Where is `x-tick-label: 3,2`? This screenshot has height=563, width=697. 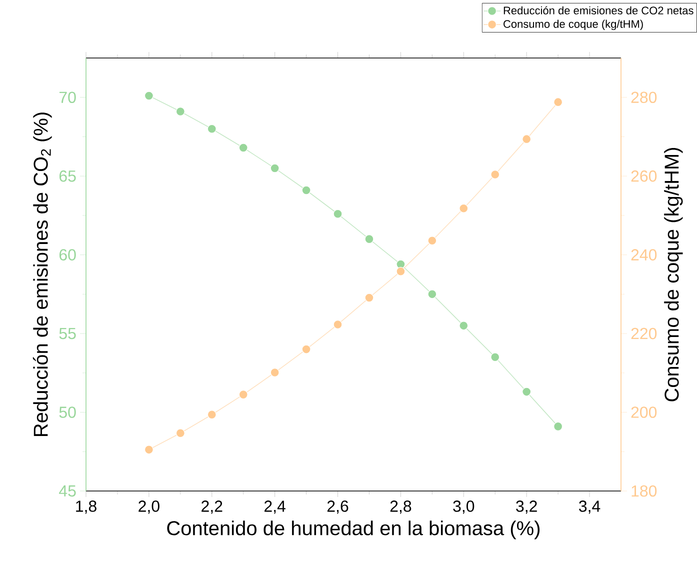 x-tick-label: 3,2 is located at coordinates (526, 507).